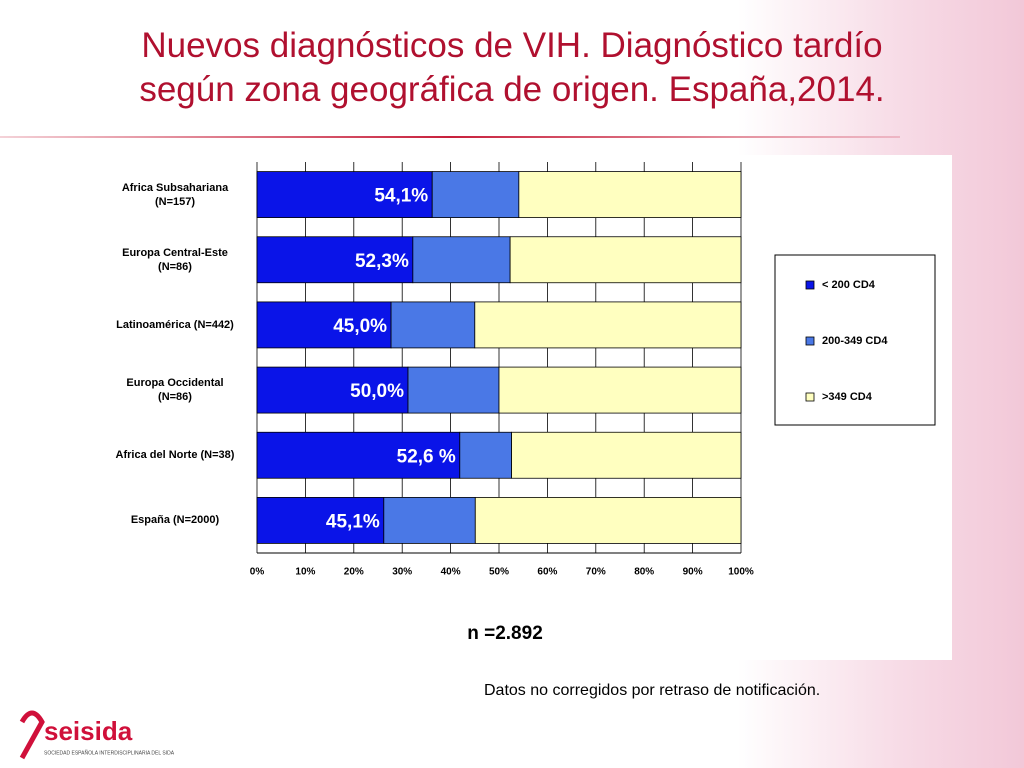 The width and height of the screenshot is (1024, 768). Describe the element at coordinates (354, 572) in the screenshot. I see `x-tick-label: 20%` at that location.